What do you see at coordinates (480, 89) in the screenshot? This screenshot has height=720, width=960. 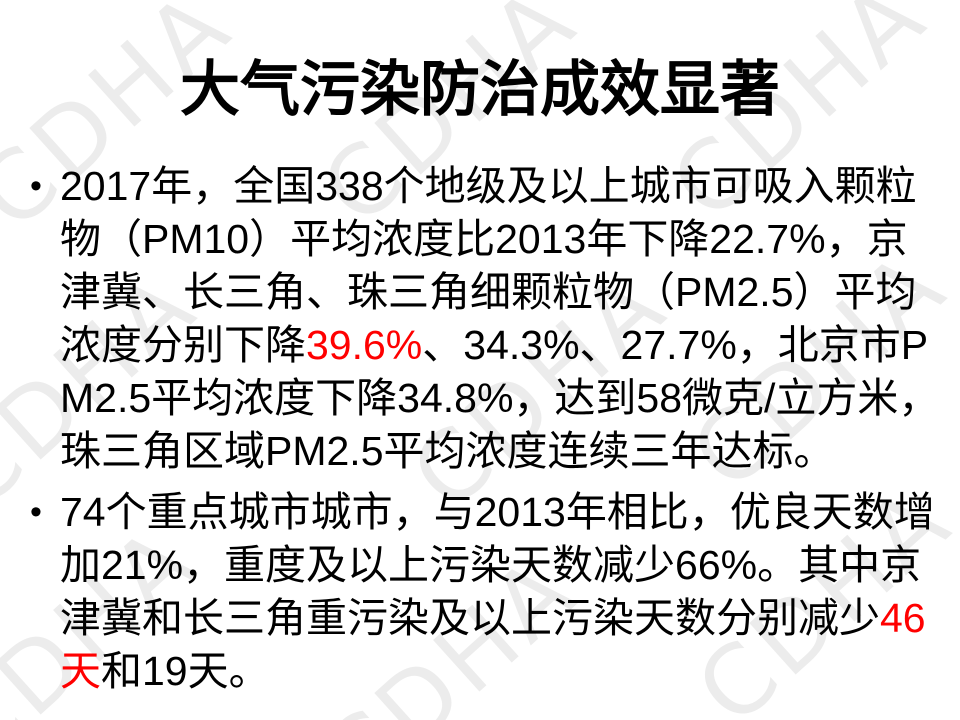 I see `slide-title: 大气污染防治成效显著` at bounding box center [480, 89].